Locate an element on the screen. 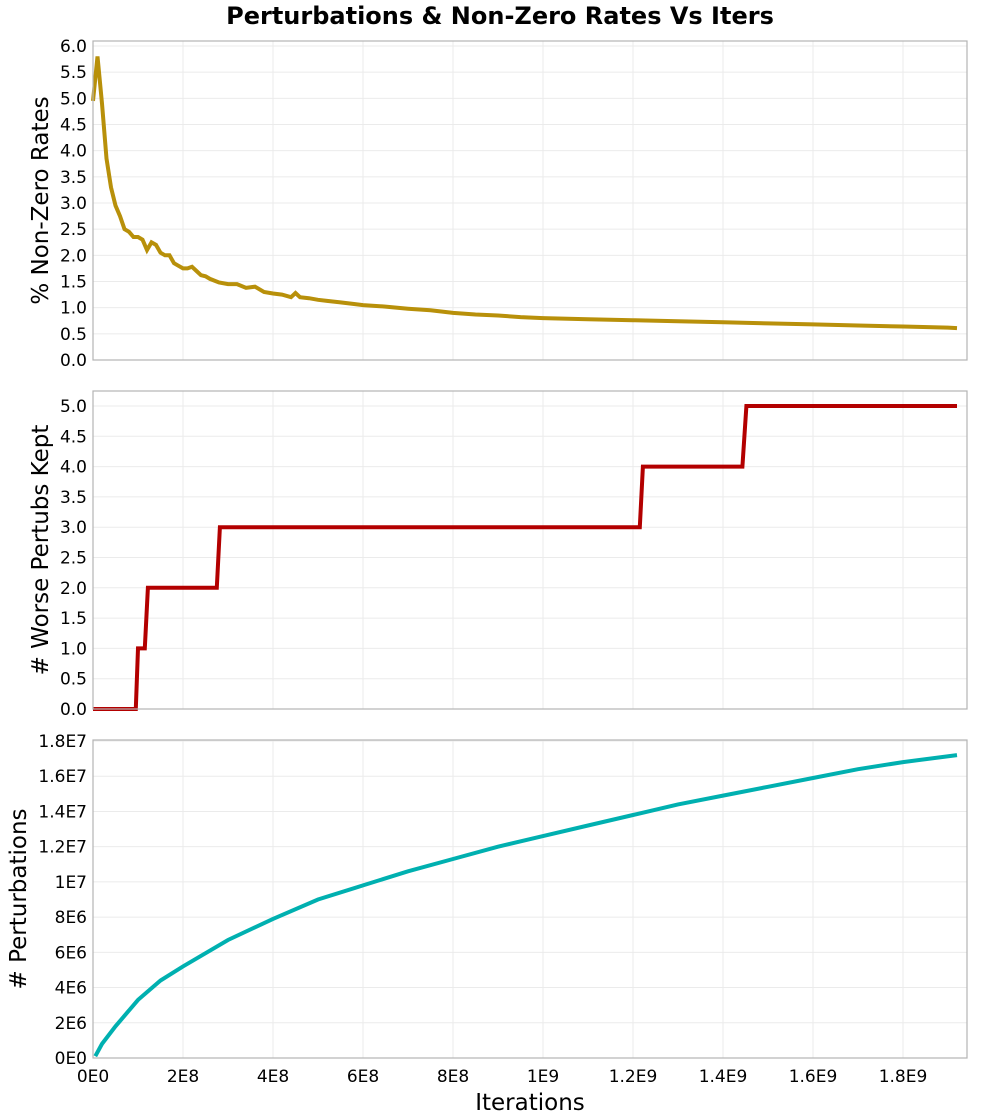  y-axis-label: % Non-Zero Rates is located at coordinates (41, 200).